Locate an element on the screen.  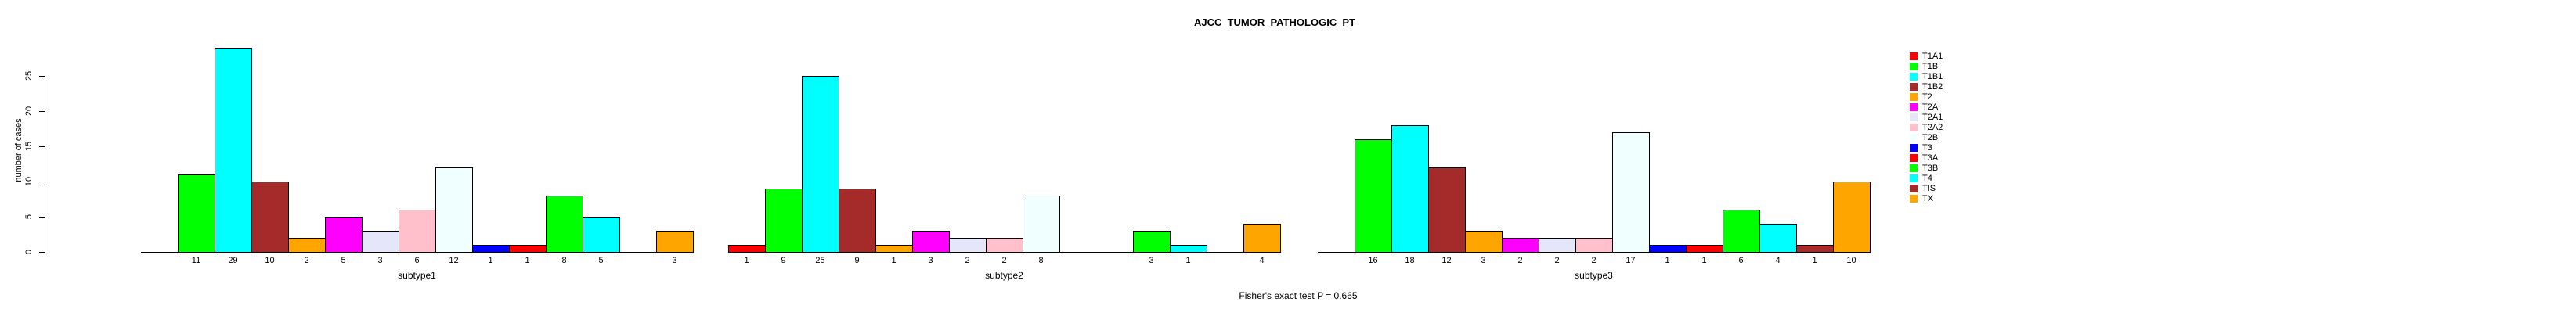
legend-label-T3: T3 is located at coordinates (1927, 148).